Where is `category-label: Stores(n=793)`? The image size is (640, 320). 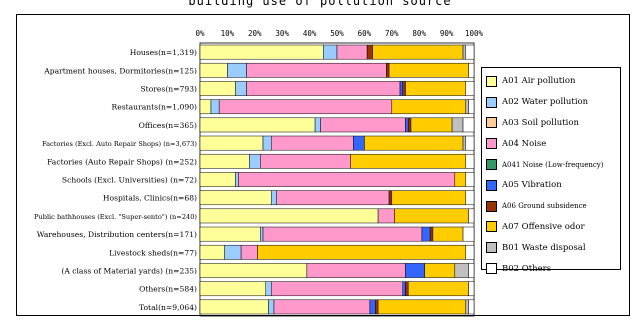
category-label: Stores(n=793) is located at coordinates (168, 89).